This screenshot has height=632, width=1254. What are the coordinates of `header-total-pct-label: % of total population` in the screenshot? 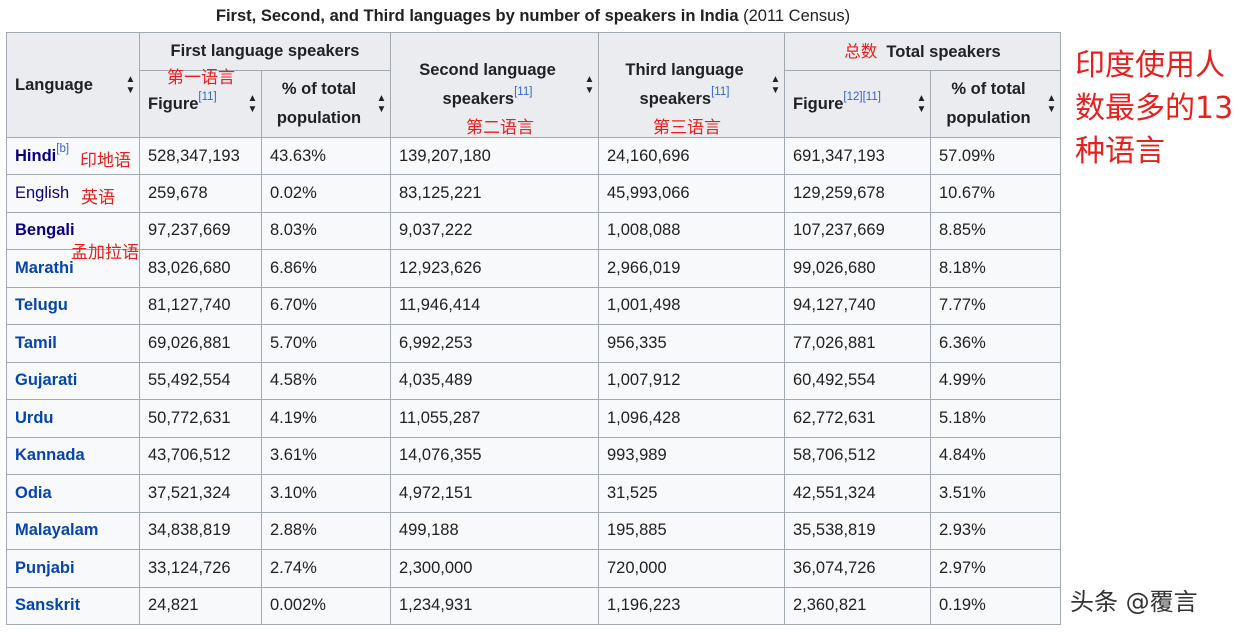 It's located at (988, 103).